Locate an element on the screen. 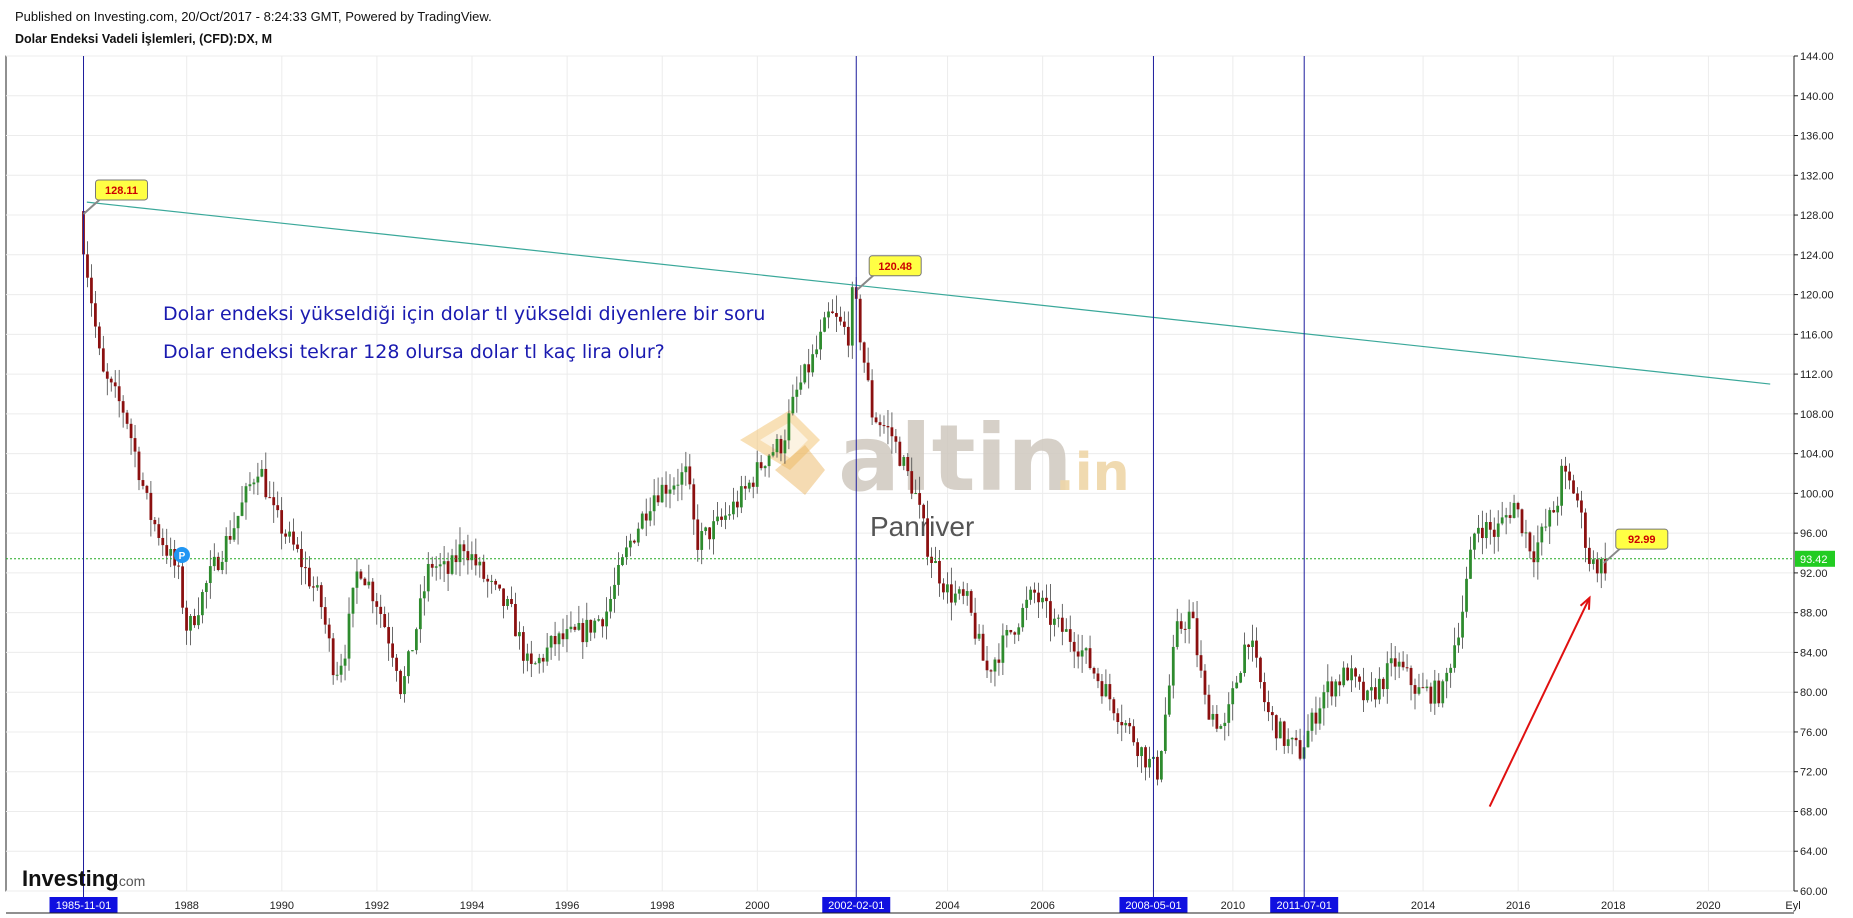 This screenshot has width=1853, height=918. y-tick-label: 92.00 is located at coordinates (1814, 574).